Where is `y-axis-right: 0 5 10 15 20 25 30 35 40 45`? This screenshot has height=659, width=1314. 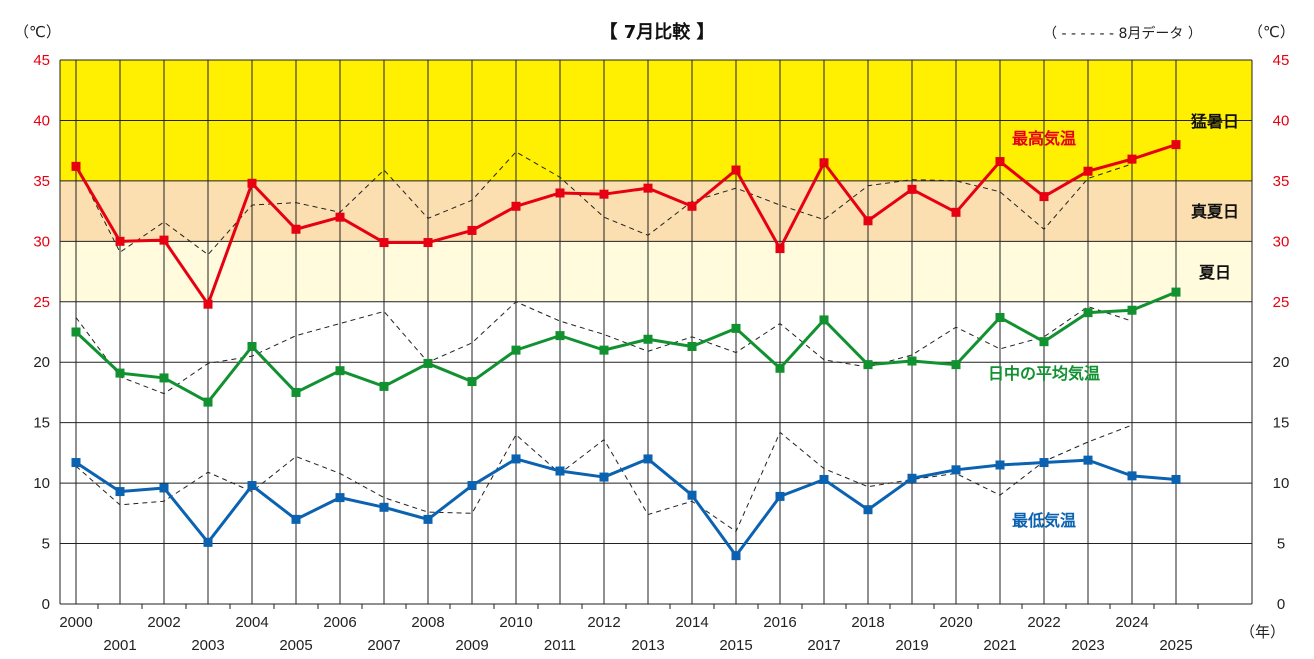
y-axis-right: 0 5 10 15 20 25 30 35 40 45 is located at coordinates (1281, 332).